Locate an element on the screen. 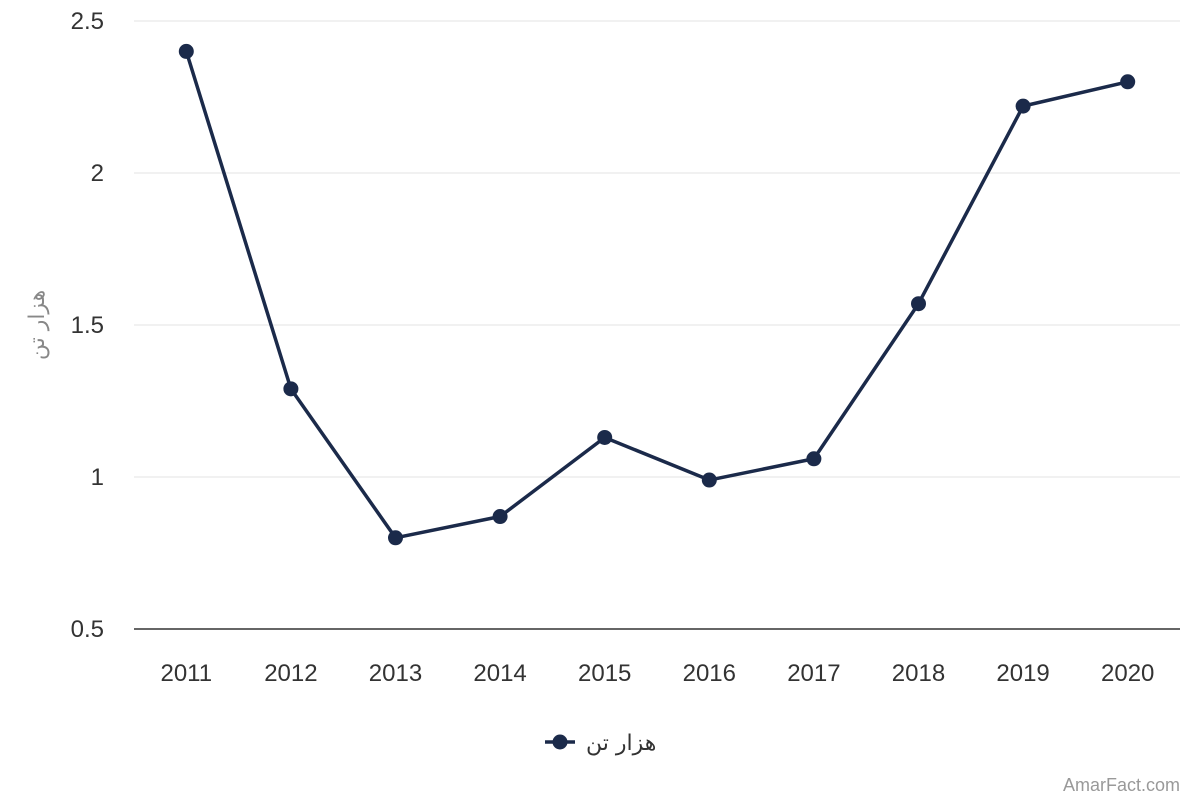  y-tick-label: 1.5 is located at coordinates (87, 325).